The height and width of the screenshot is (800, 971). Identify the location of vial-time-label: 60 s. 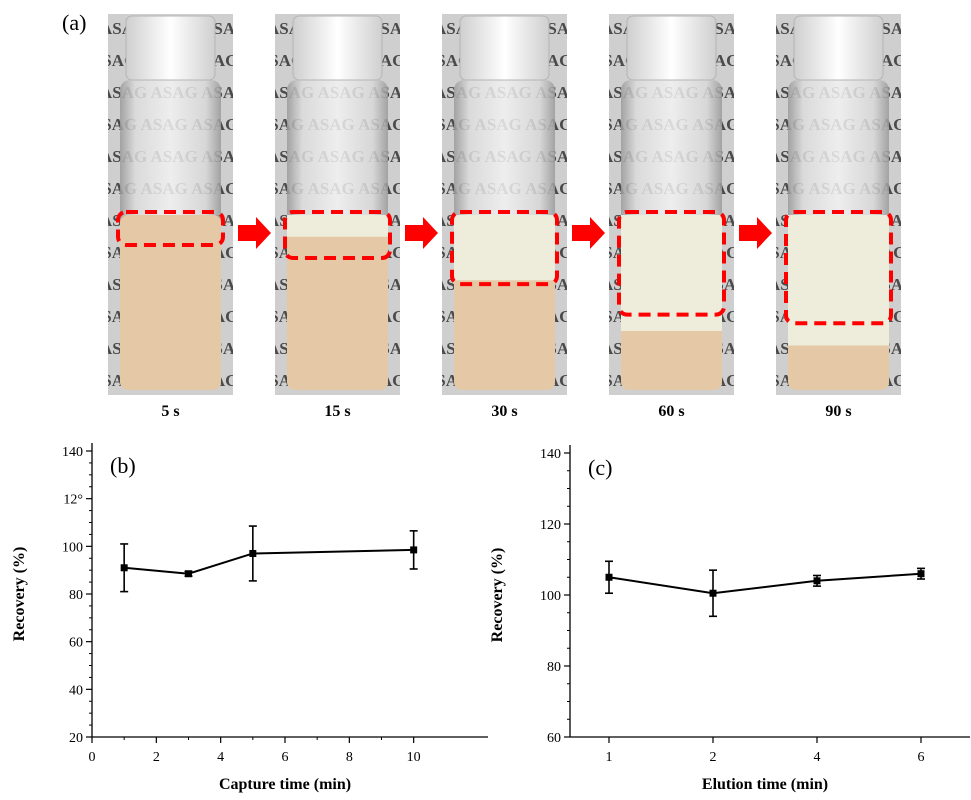
(671, 411).